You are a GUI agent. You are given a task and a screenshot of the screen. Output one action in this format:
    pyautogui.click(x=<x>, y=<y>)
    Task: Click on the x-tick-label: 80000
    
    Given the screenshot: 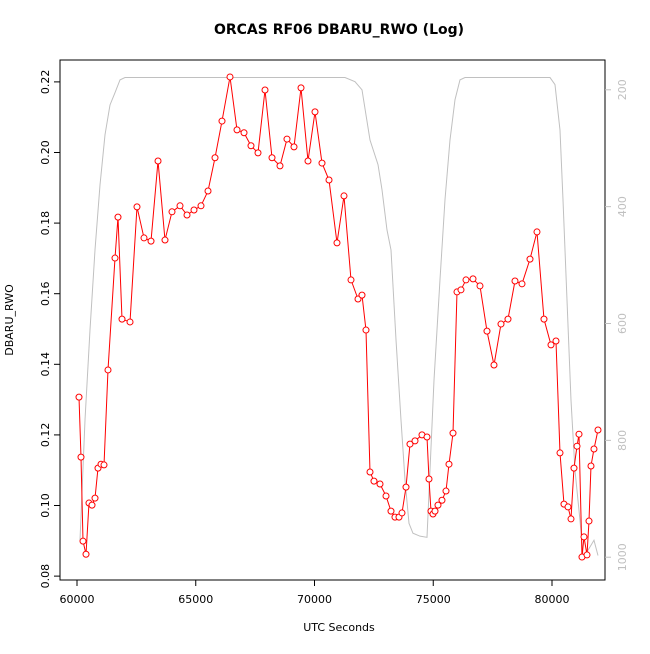 What is the action you would take?
    pyautogui.click(x=551, y=599)
    